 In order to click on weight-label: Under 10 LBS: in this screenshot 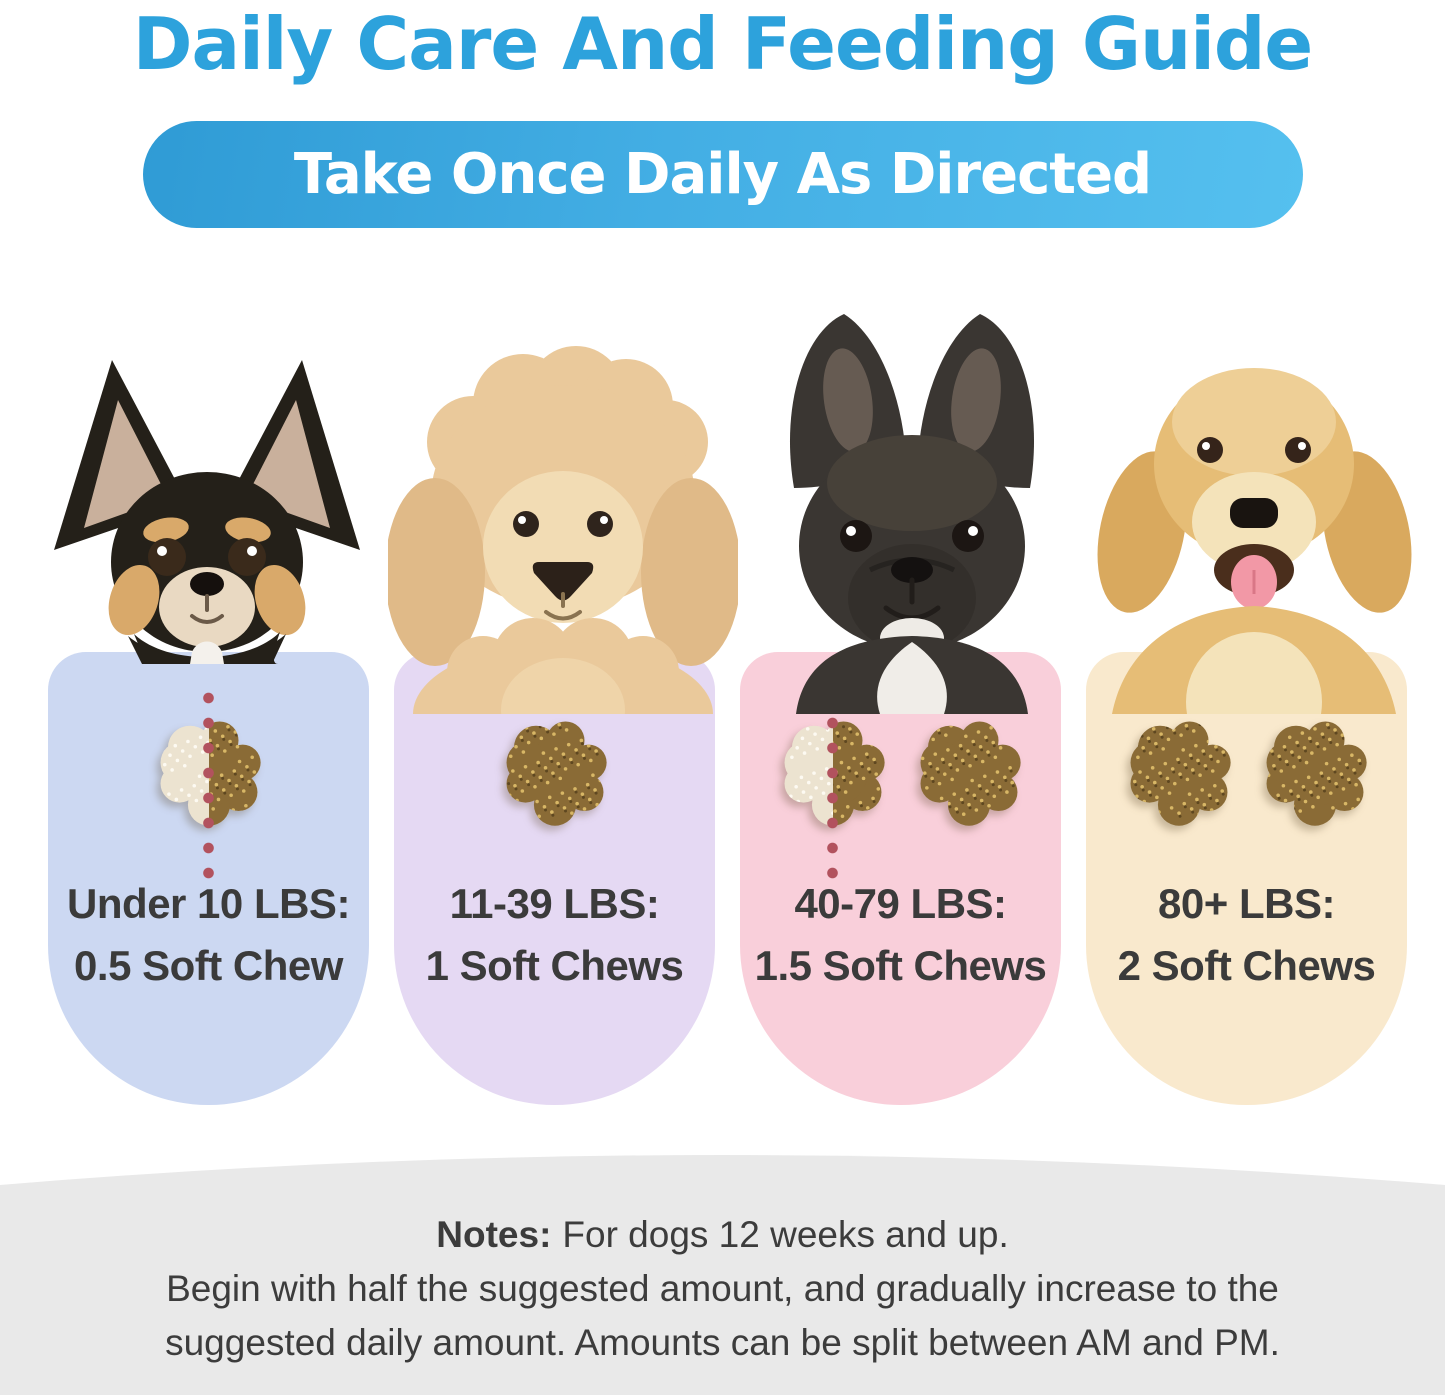, I will do `click(208, 903)`.